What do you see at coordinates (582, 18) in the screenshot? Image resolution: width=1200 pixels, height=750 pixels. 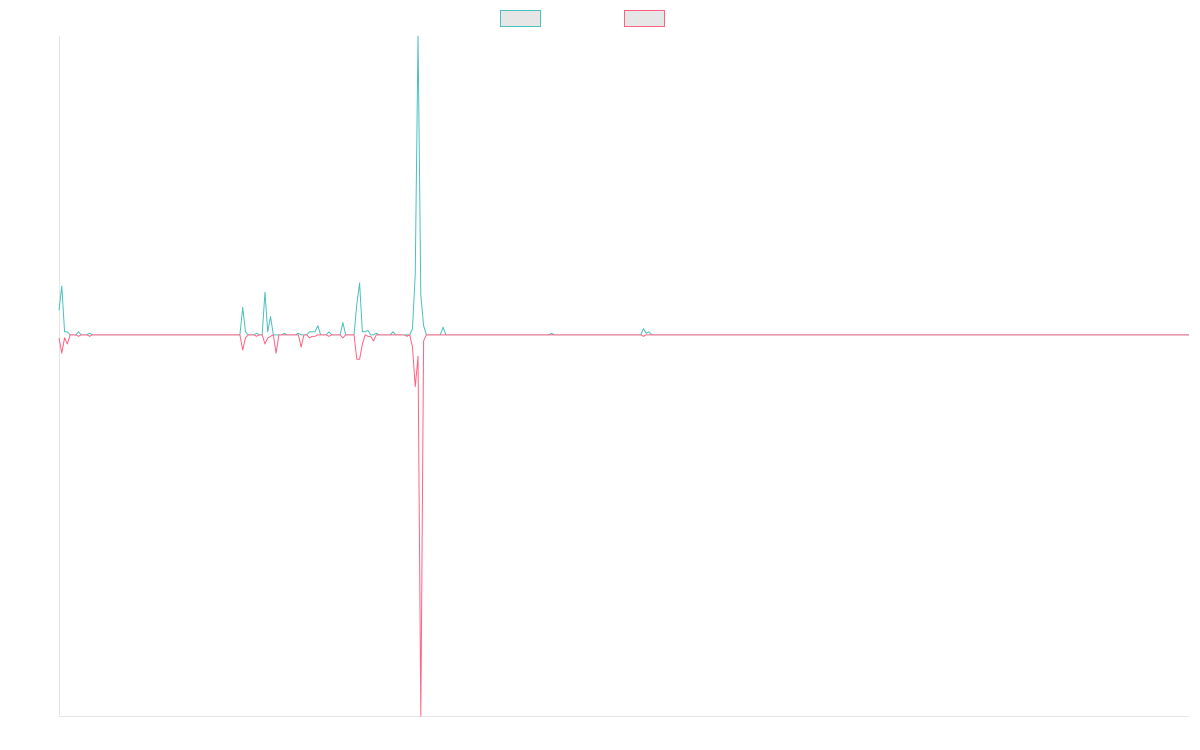 I see `chart-legend` at bounding box center [582, 18].